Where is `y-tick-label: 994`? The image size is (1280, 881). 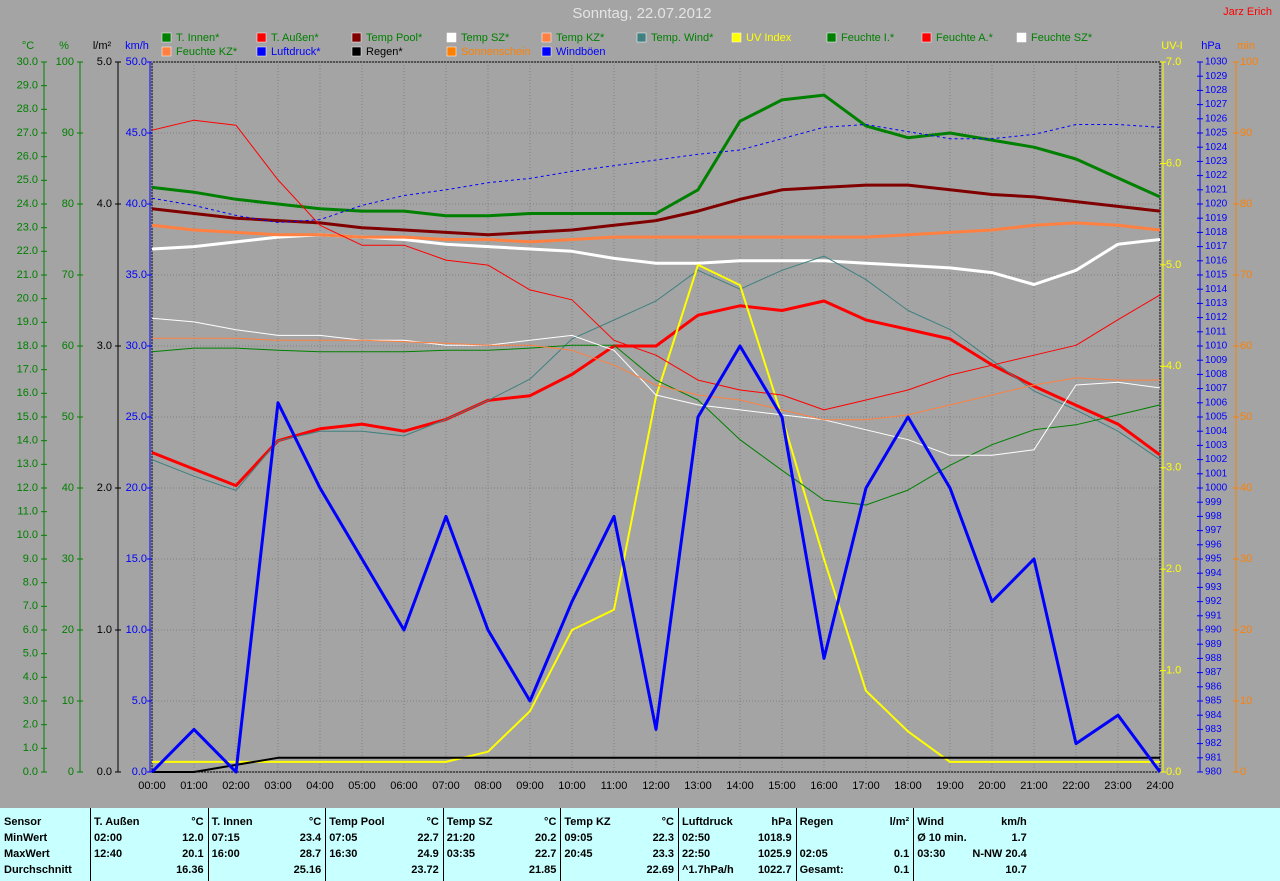 y-tick-label: 994 is located at coordinates (1213, 573).